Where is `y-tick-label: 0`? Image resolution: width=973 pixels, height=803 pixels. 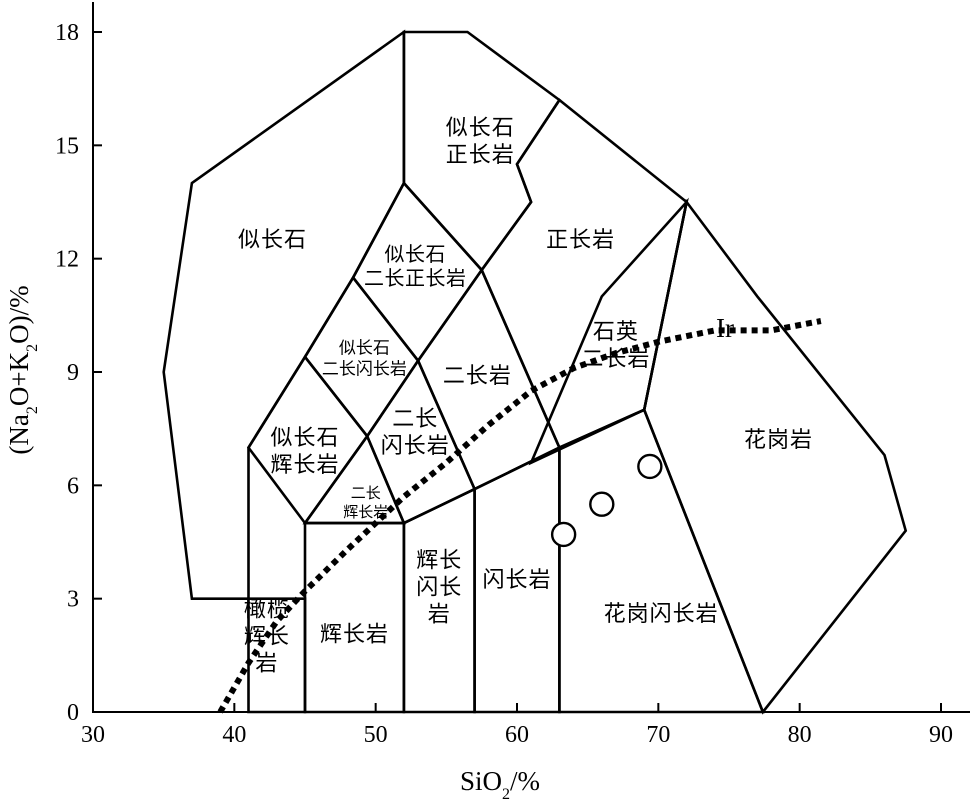
y-tick-label: 0 is located at coordinates (73, 713).